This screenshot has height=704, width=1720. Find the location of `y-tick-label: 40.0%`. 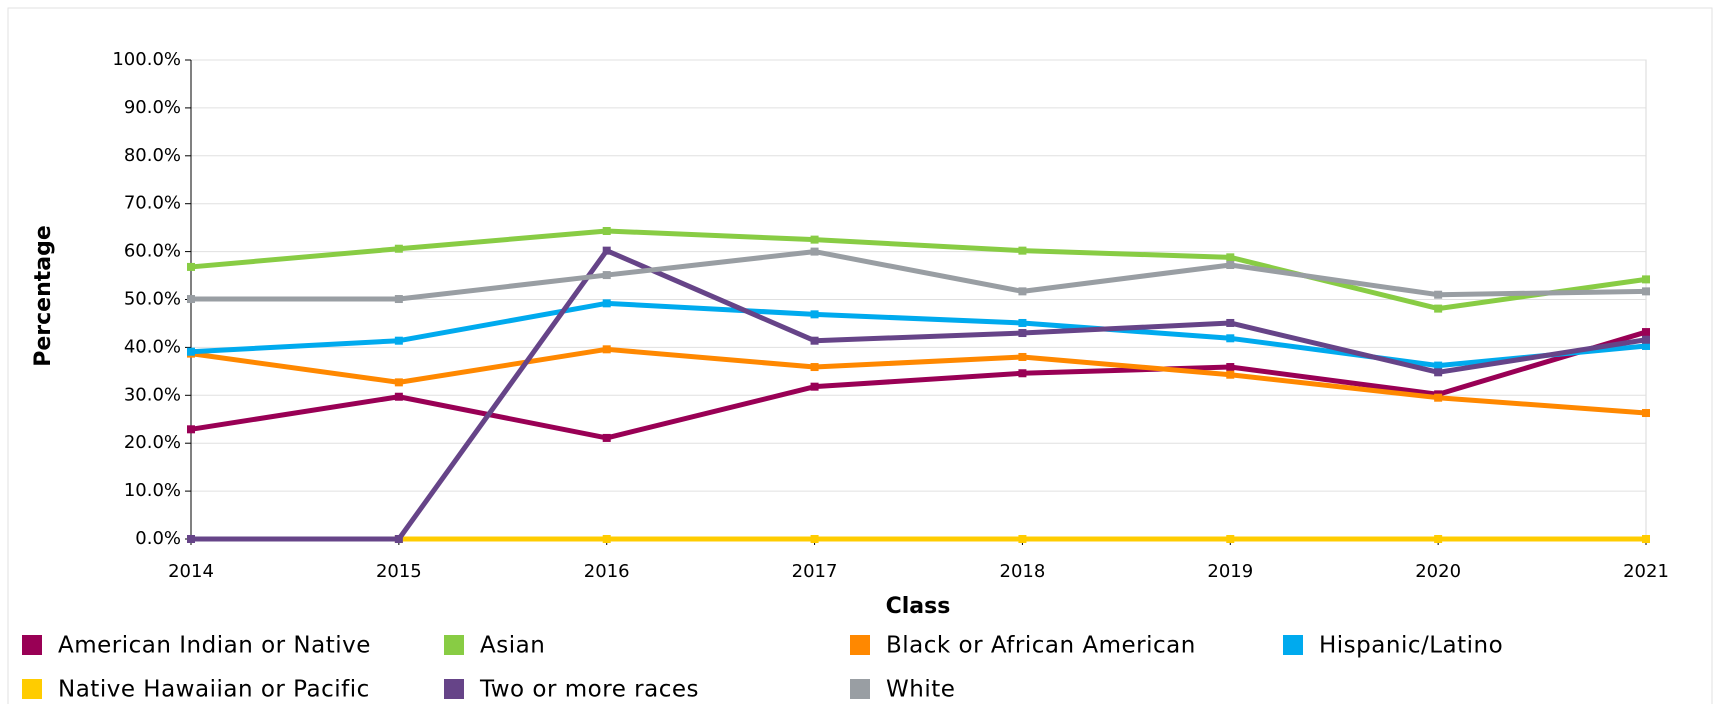

y-tick-label: 40.0% is located at coordinates (152, 346).